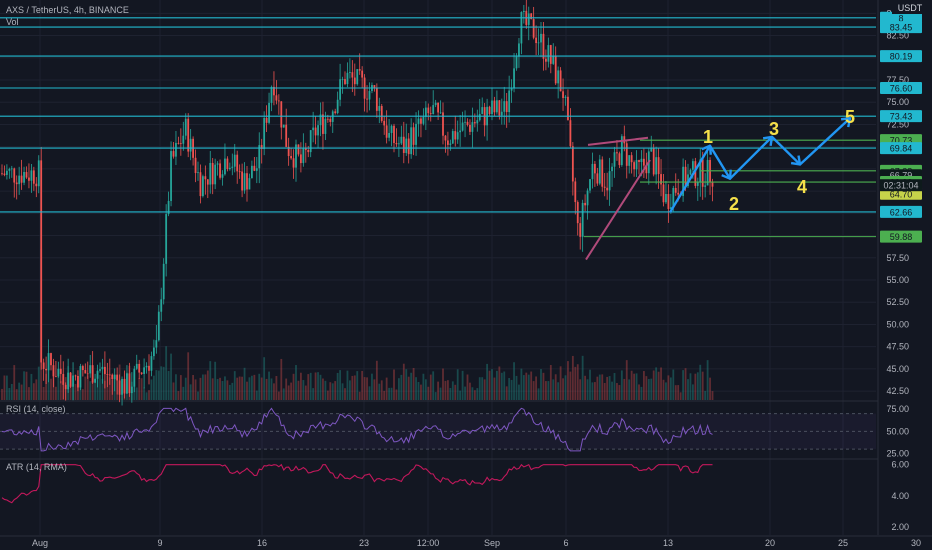 This screenshot has height=550, width=932. I want to click on rsi-title: RSI (14, close), so click(36, 409).